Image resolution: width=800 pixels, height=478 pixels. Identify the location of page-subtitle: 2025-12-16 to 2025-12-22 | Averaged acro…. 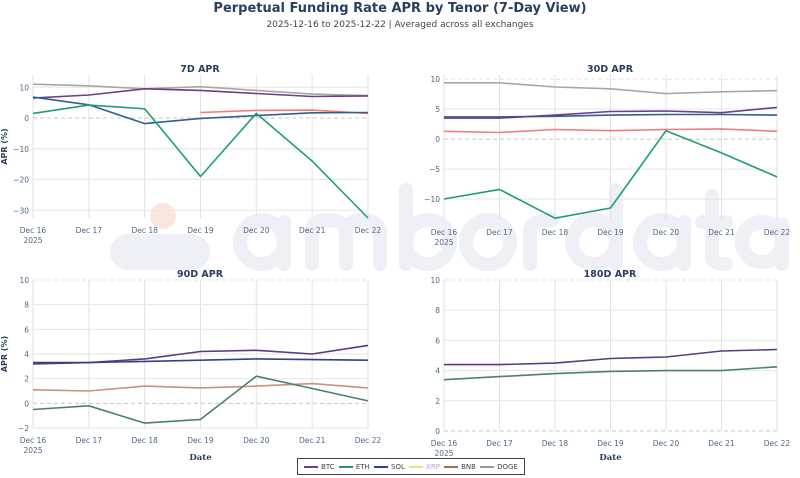
(400, 25).